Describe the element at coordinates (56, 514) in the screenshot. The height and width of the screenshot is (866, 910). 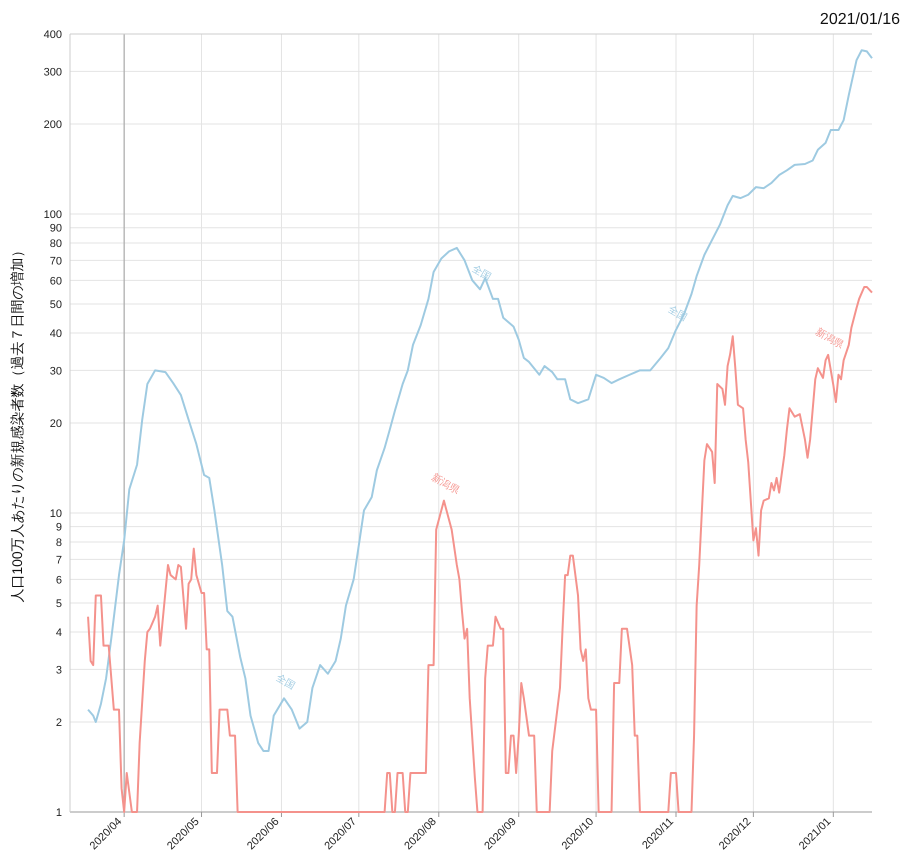
I see `y-tick-label: 10` at that location.